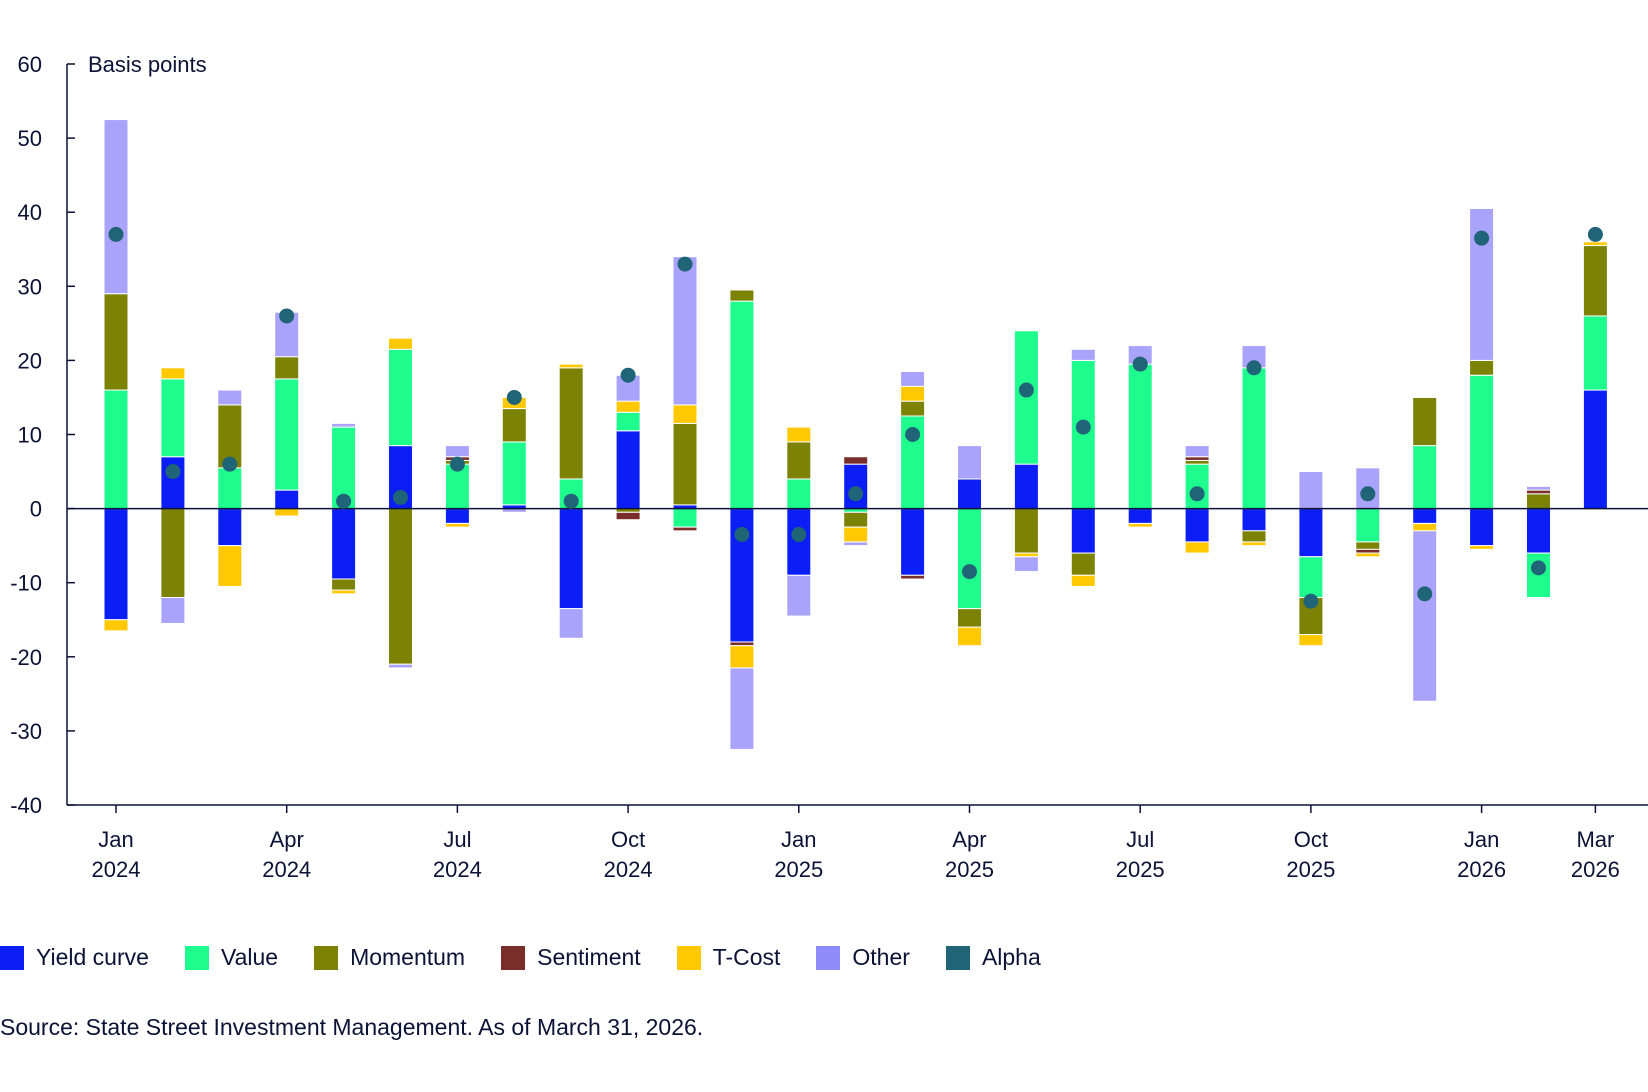 The image size is (1648, 1092). Describe the element at coordinates (828, 957) in the screenshot. I see `legend-swatch-other` at that location.